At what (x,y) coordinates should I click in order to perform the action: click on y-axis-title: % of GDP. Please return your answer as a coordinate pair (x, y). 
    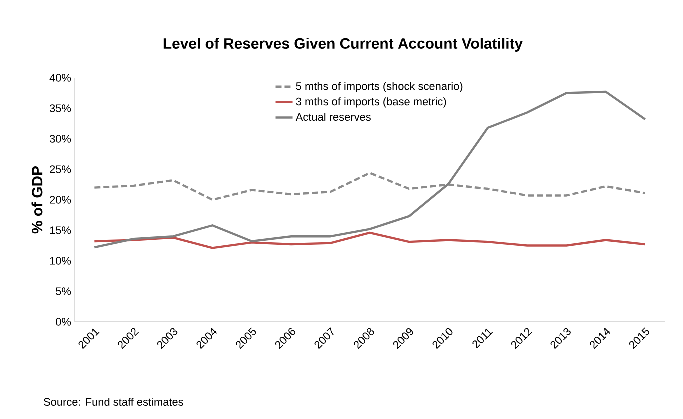
    Looking at the image, I should click on (37, 200).